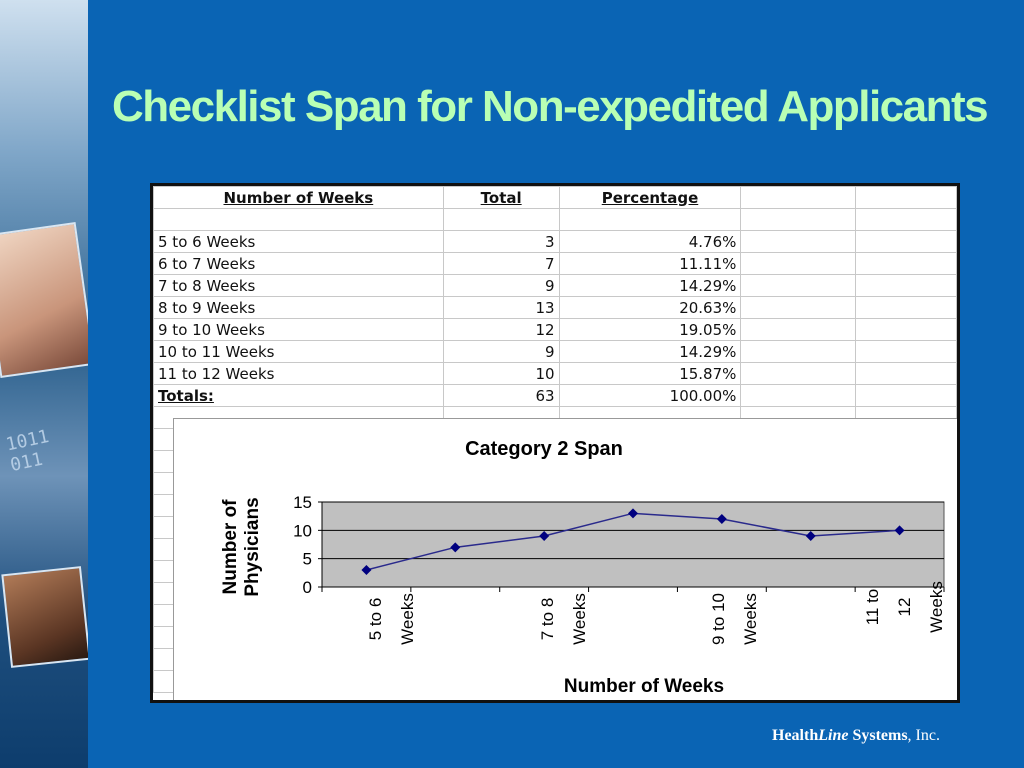  Describe the element at coordinates (650, 197) in the screenshot. I see `header-percentage: Percentage` at that location.